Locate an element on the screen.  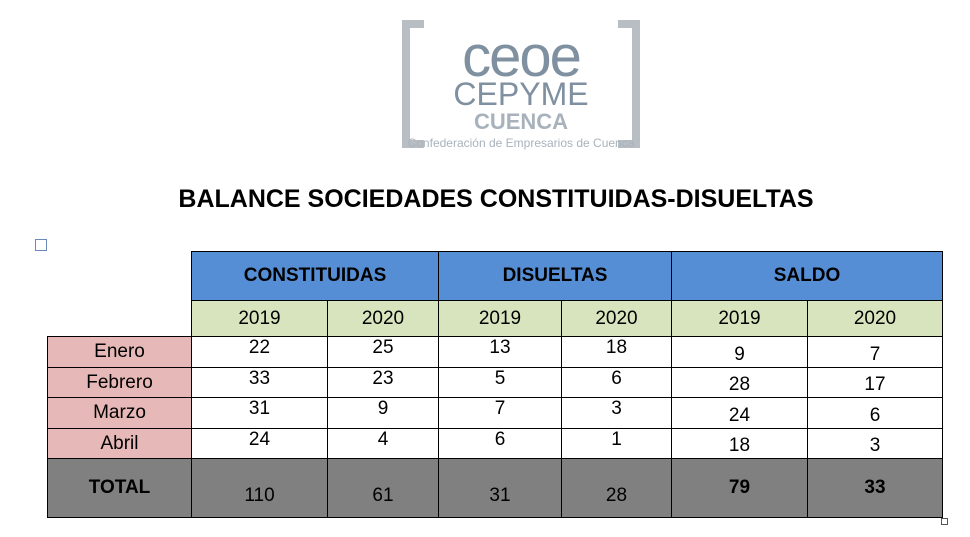
bracket-right is located at coordinates (629, 84).